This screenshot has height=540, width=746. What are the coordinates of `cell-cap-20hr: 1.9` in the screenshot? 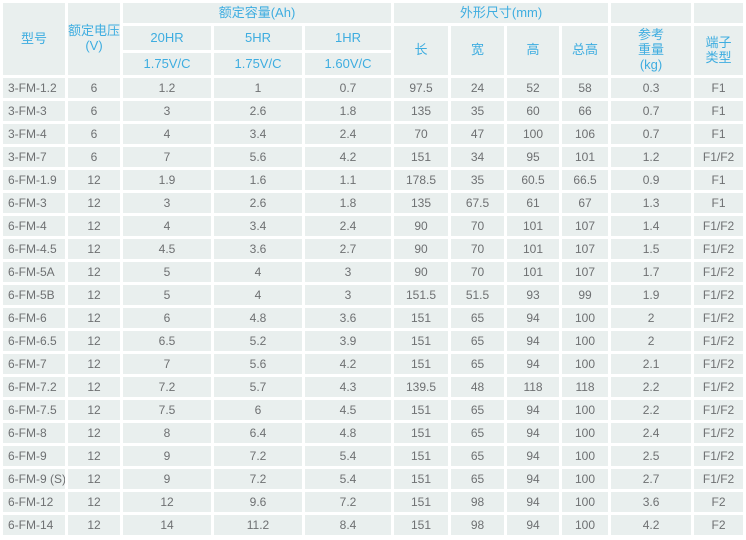 It's located at (167, 180).